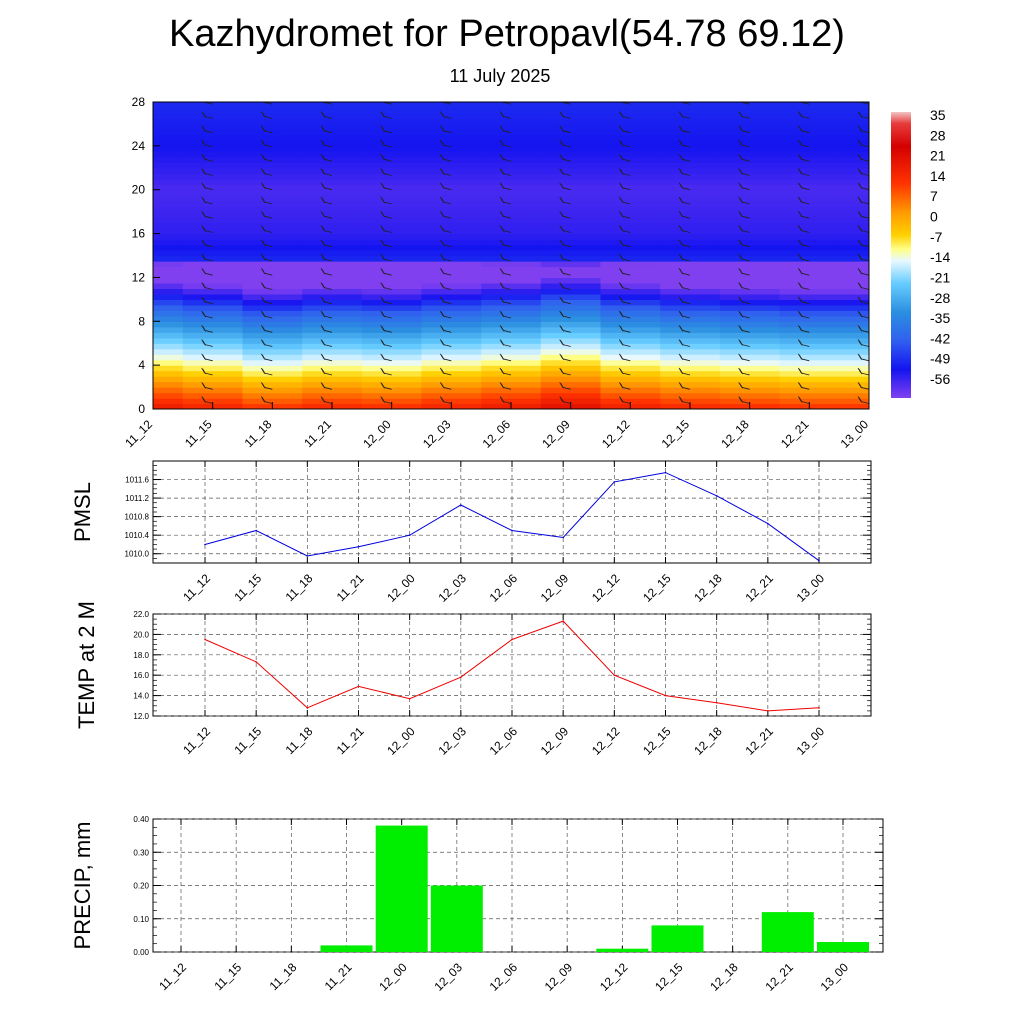  What do you see at coordinates (141, 952) in the screenshot?
I see `ytick-label: 0.00` at bounding box center [141, 952].